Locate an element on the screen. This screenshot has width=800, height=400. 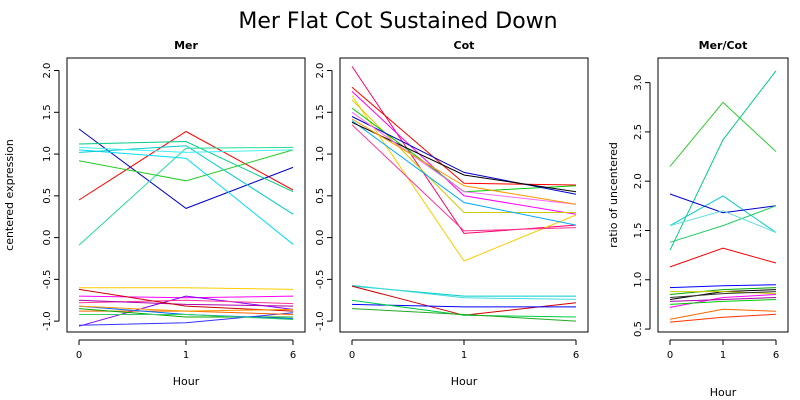
y-tick-label: 2.5 is located at coordinates (638, 132).